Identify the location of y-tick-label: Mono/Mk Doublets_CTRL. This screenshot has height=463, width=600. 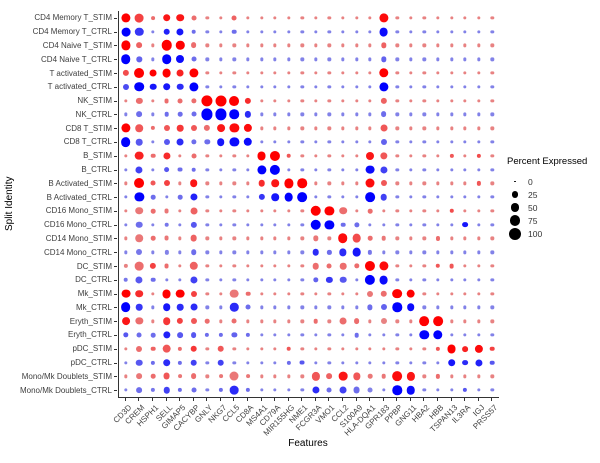
(65, 390).